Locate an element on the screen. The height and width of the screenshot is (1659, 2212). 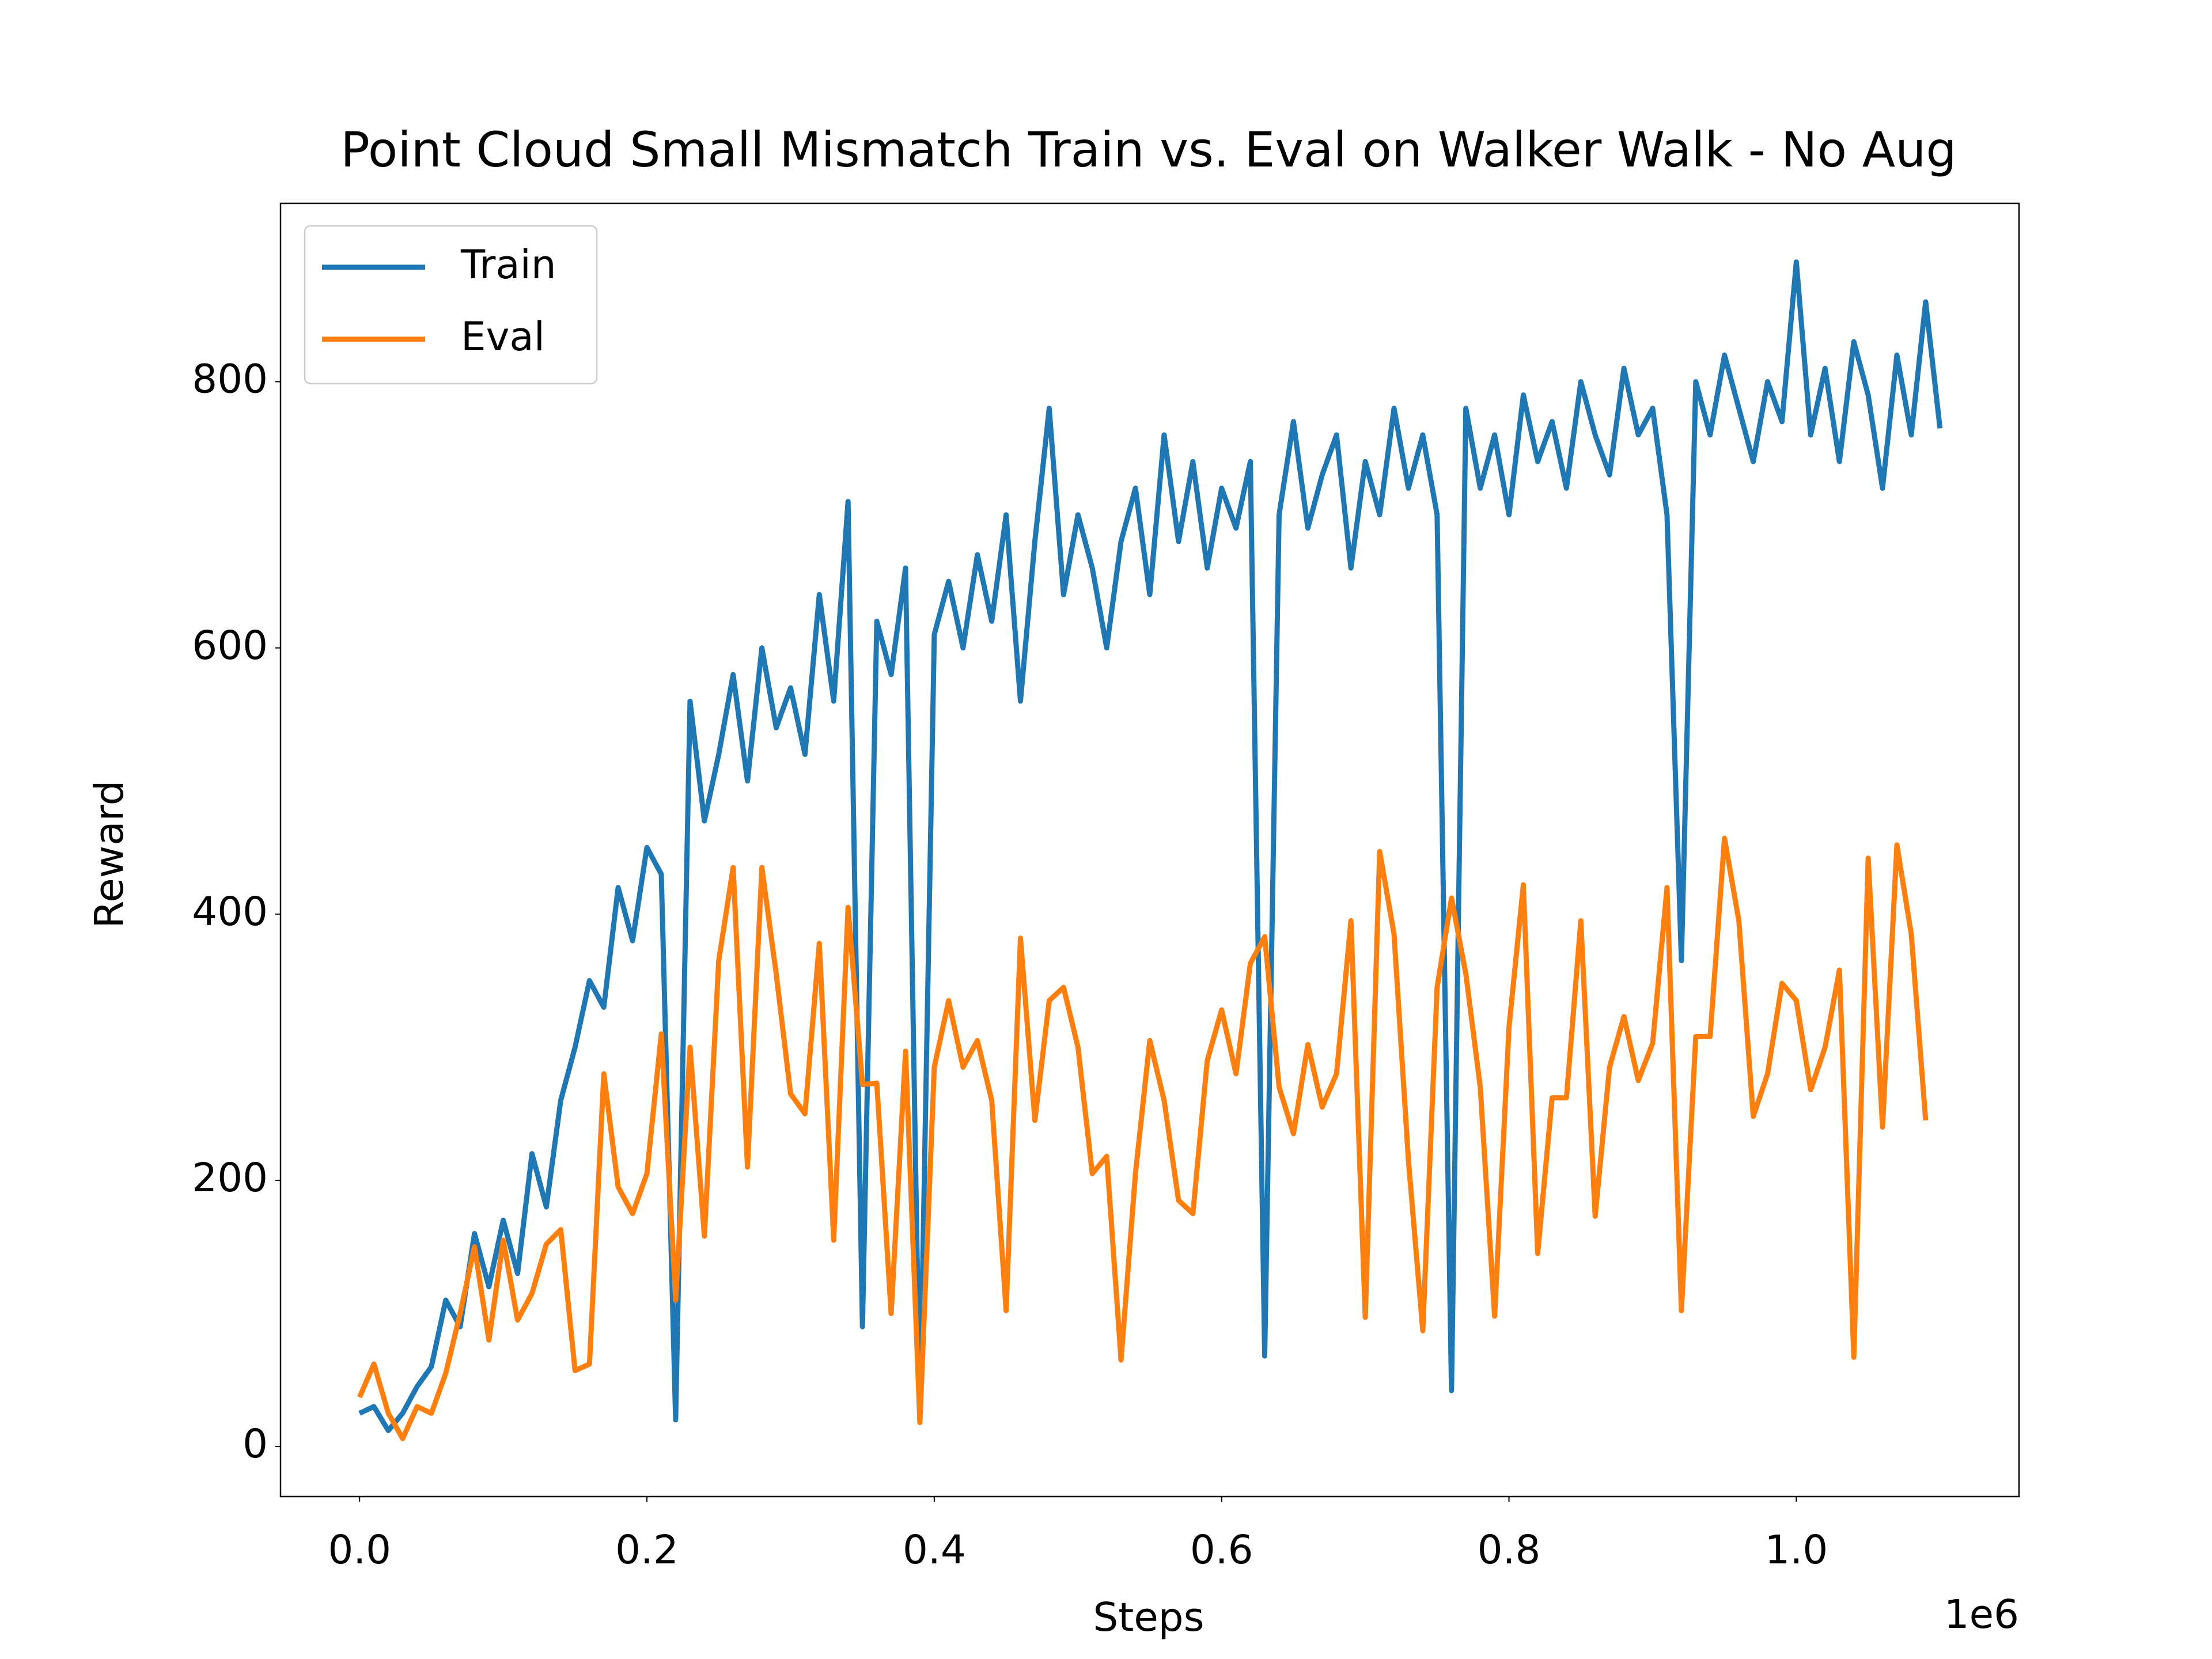
legend-label: Train is located at coordinates (508, 265).